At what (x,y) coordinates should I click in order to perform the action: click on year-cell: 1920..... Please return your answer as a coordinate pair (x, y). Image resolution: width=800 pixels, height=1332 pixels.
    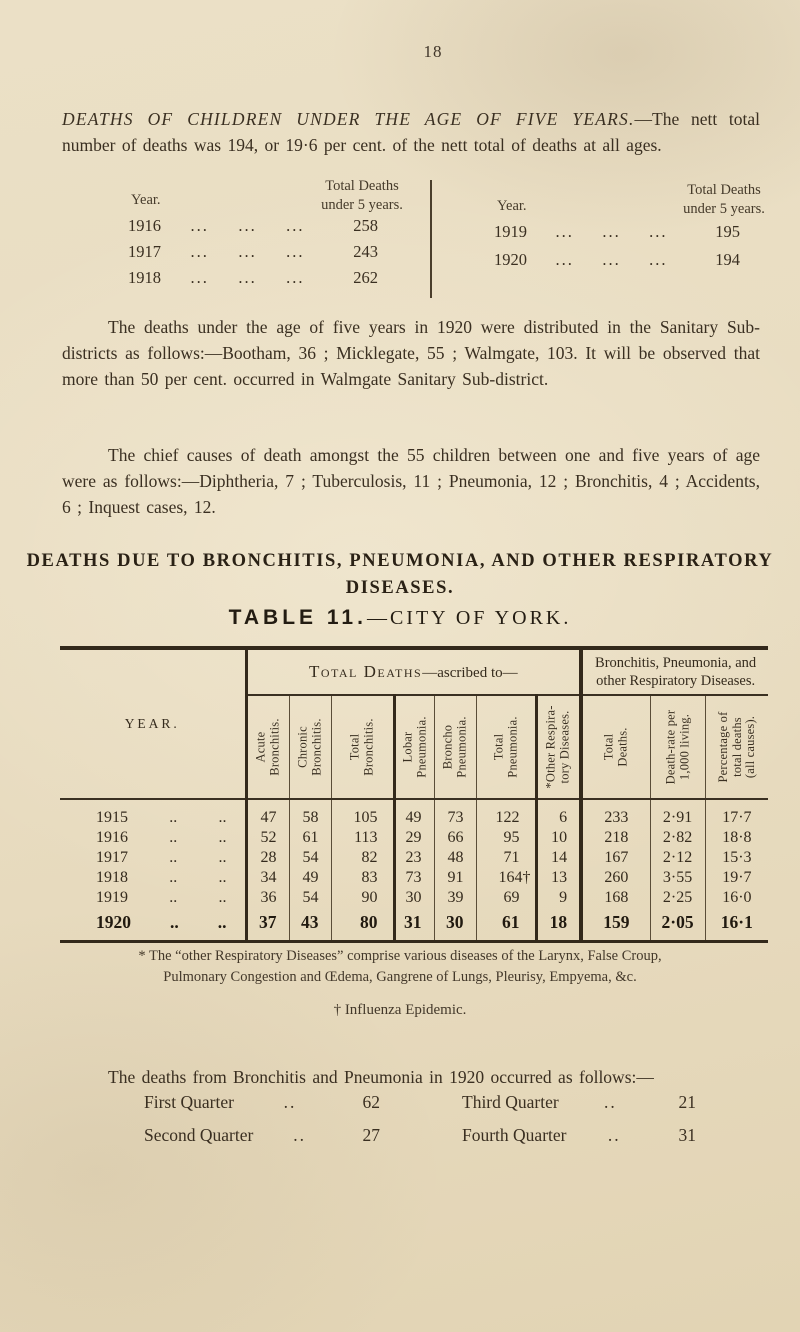
    Looking at the image, I should click on (161, 921).